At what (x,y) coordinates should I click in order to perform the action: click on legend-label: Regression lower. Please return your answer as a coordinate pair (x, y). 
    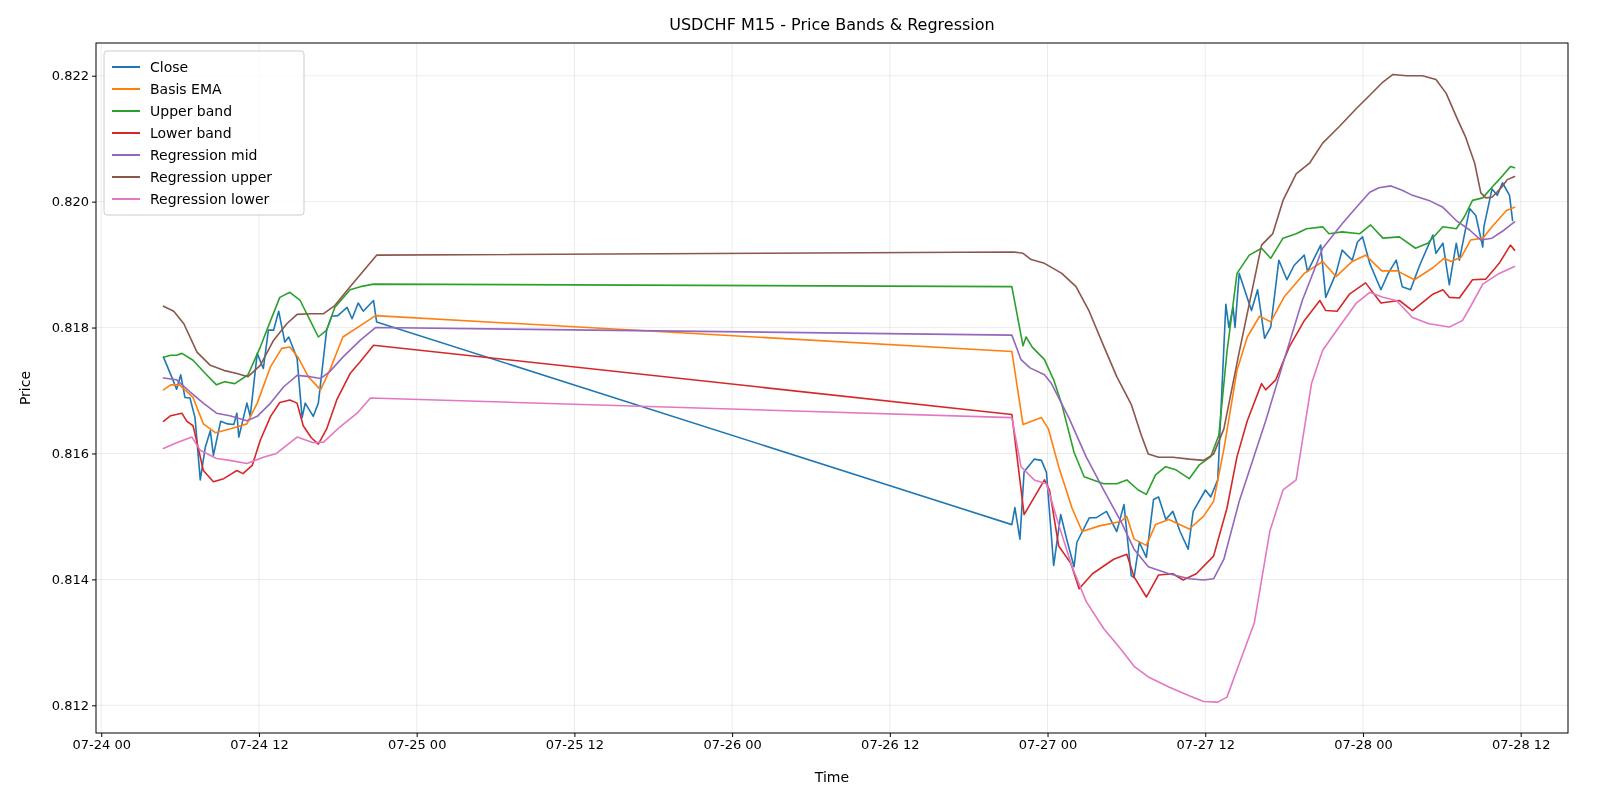
    Looking at the image, I should click on (210, 199).